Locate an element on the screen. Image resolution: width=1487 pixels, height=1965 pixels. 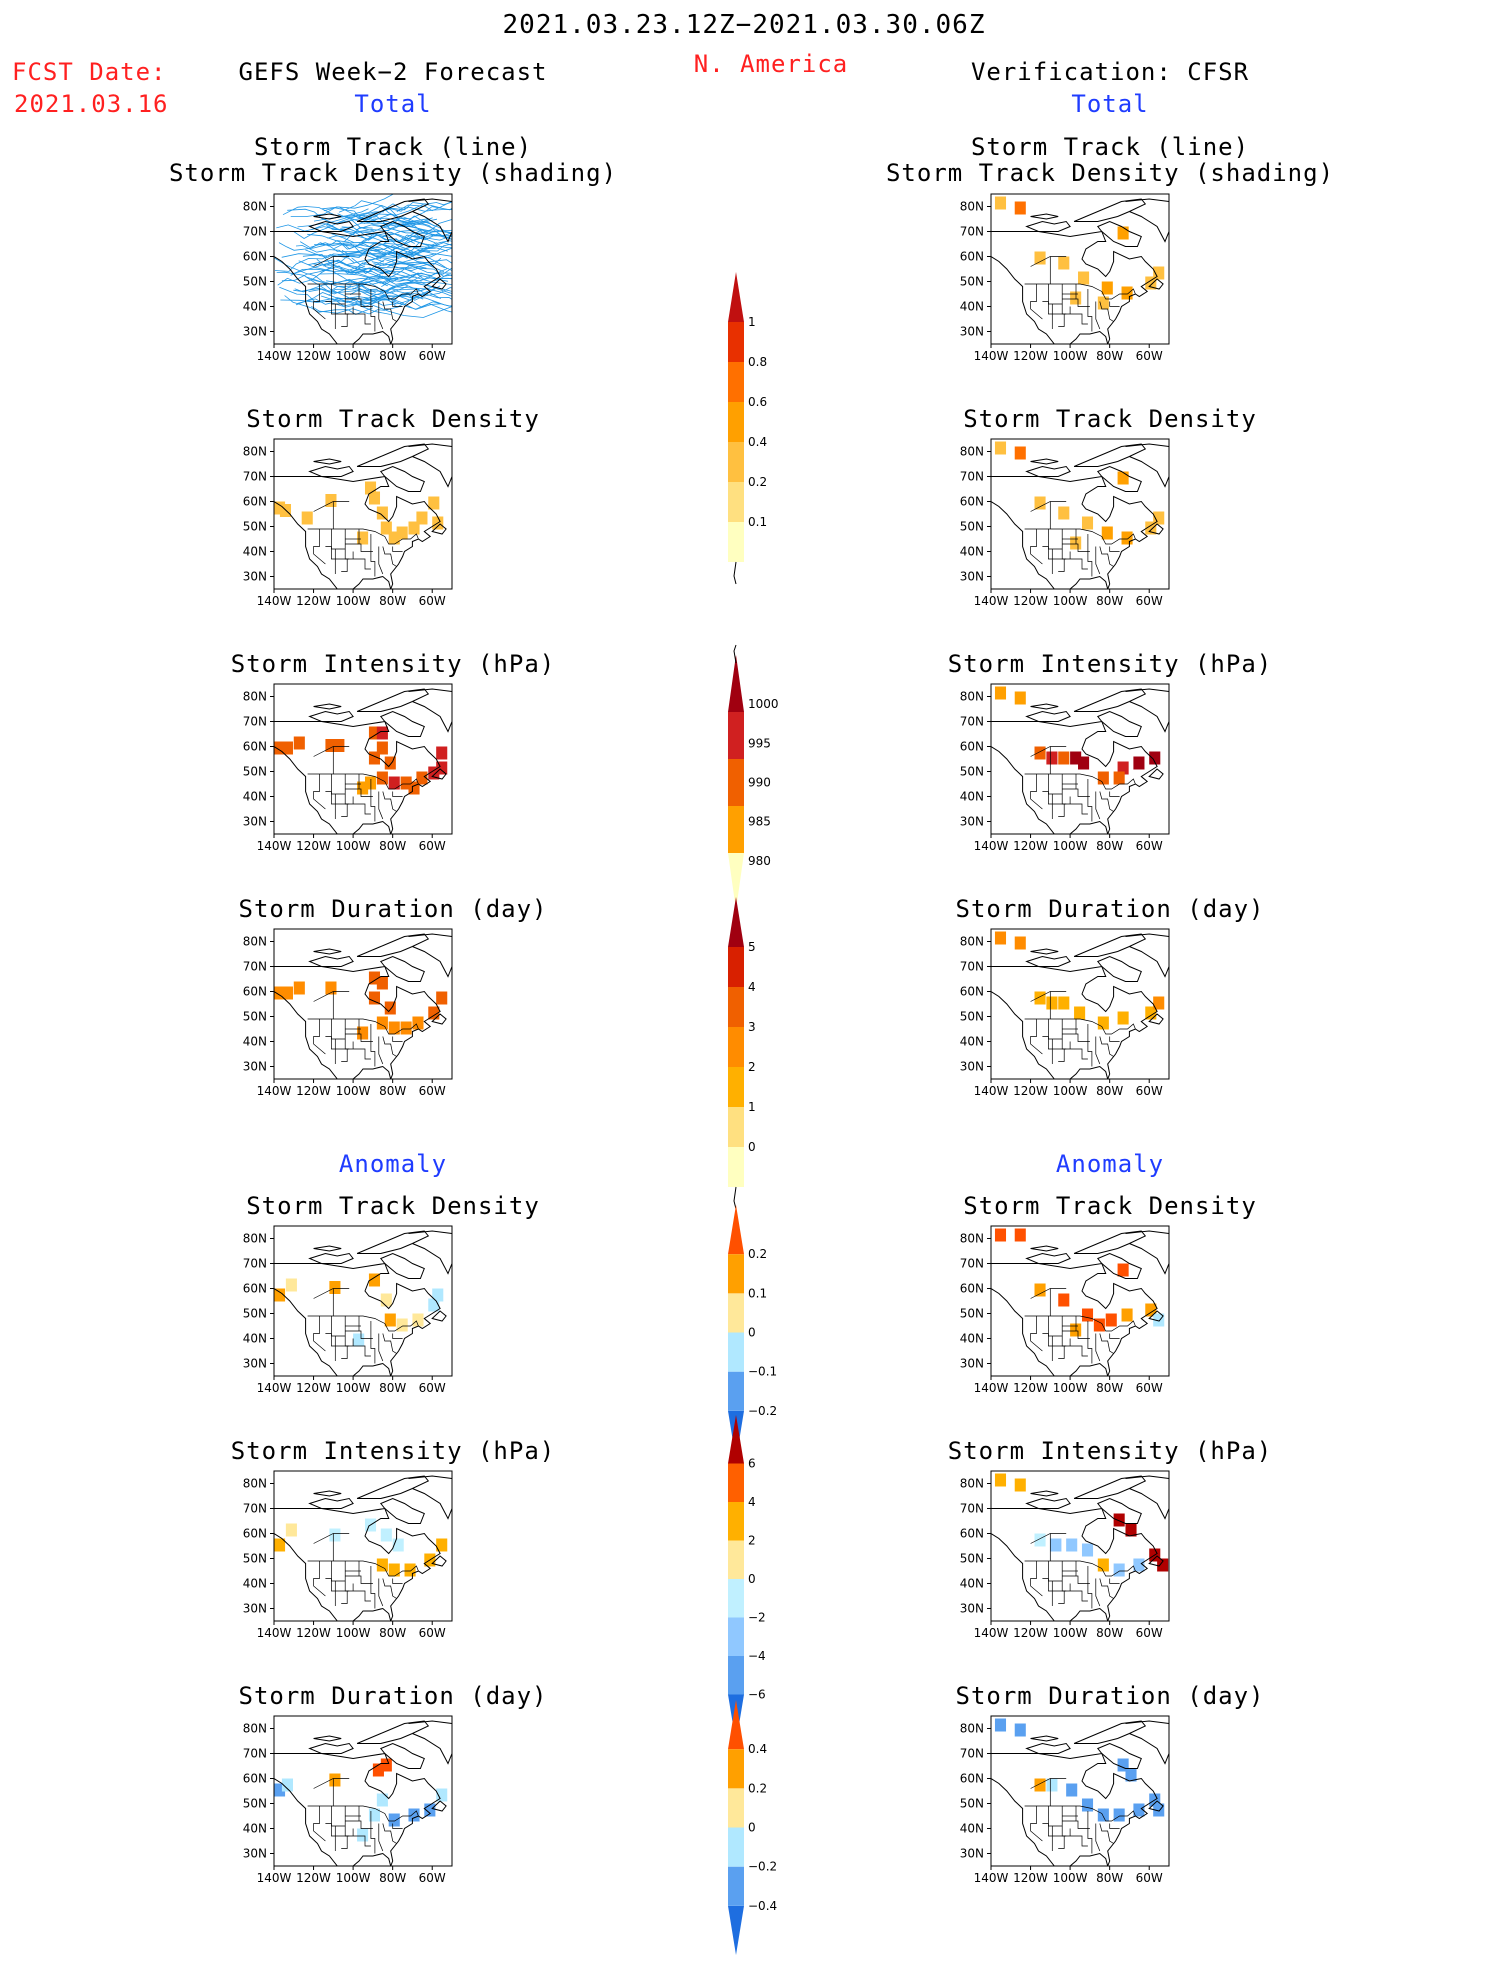
title-gefs-track-shading: Storm Track Density (shading) is located at coordinates (393, 173).